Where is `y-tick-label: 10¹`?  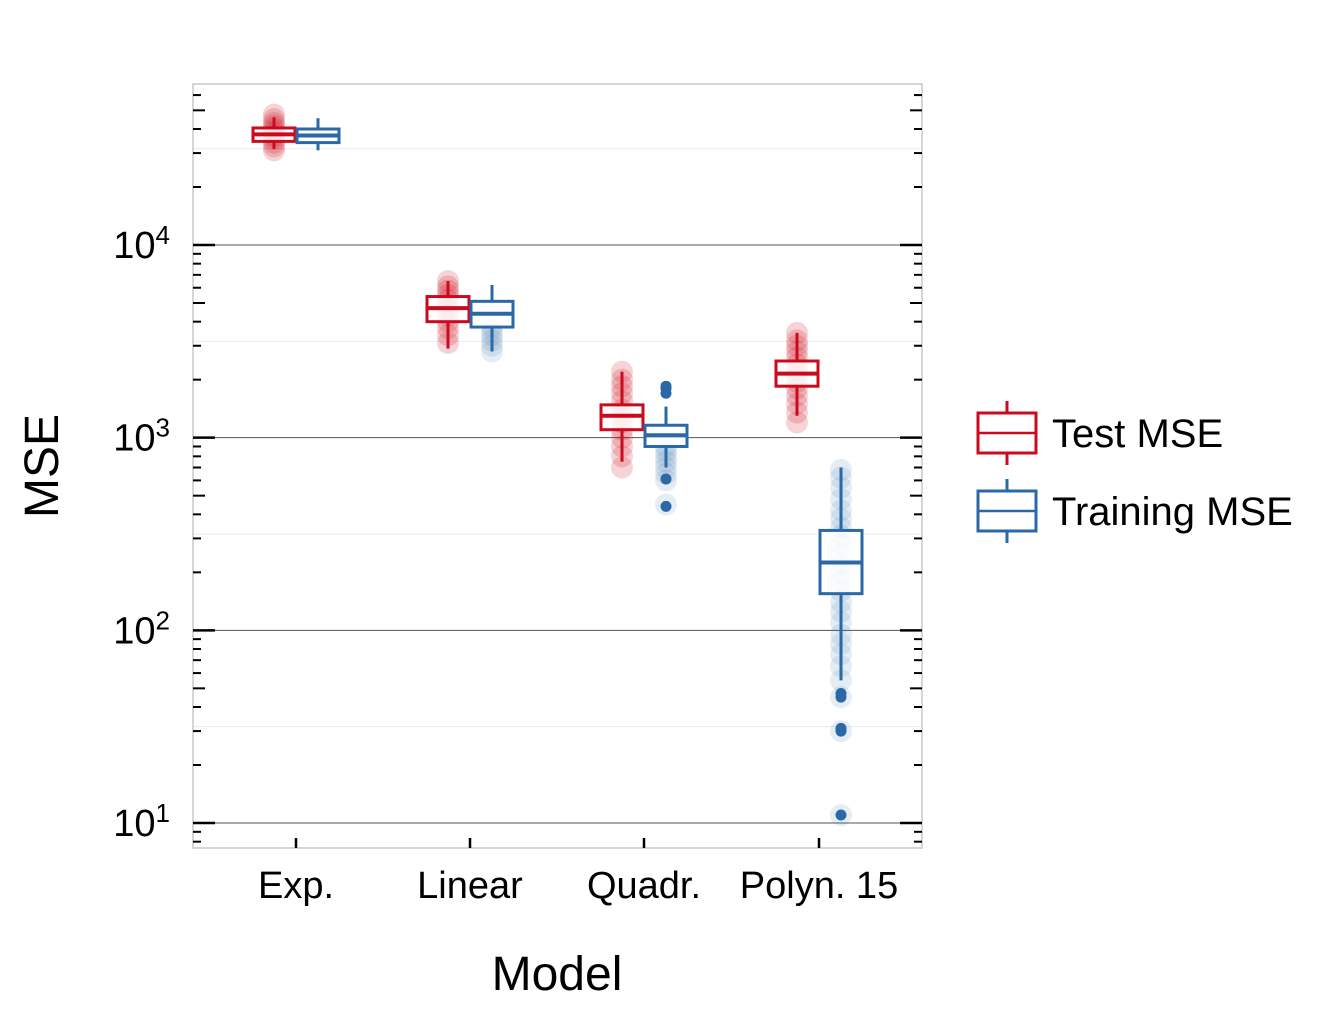
y-tick-label: 10¹ is located at coordinates (141, 821).